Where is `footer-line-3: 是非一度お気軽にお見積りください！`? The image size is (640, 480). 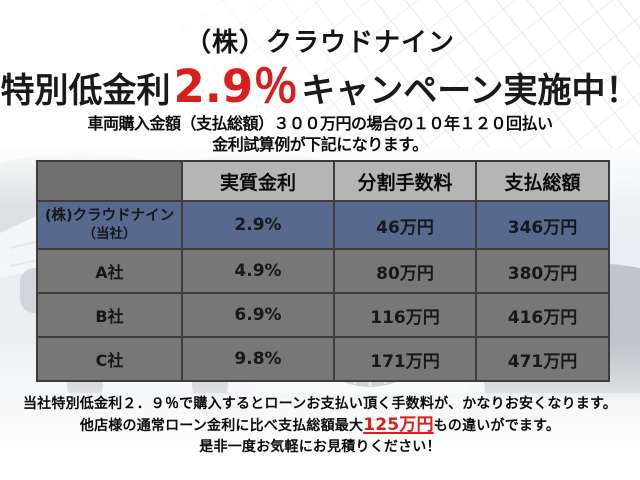
footer-line-3: 是非一度お気軽にお見積りください！ is located at coordinates (320, 447).